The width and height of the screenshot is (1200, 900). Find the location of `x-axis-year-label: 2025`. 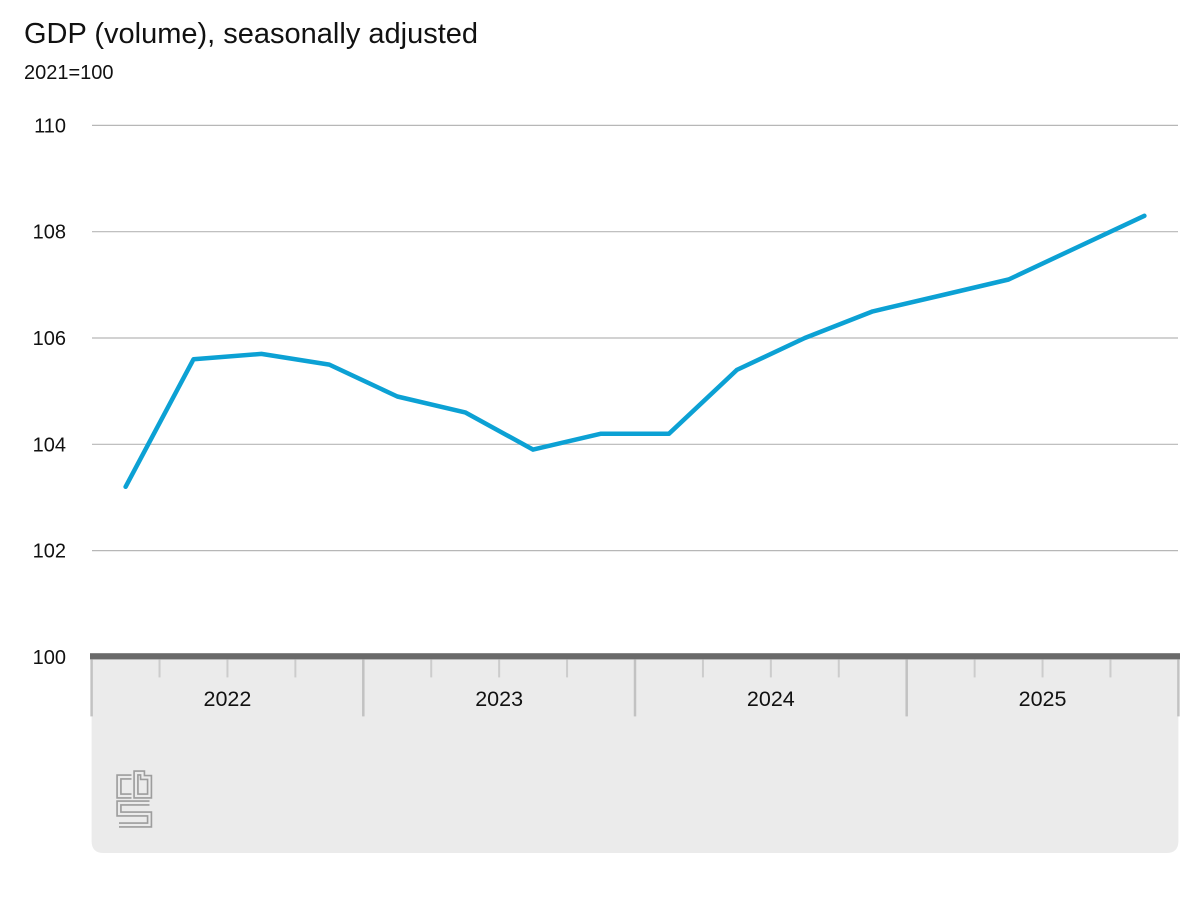

x-axis-year-label: 2025 is located at coordinates (1043, 699).